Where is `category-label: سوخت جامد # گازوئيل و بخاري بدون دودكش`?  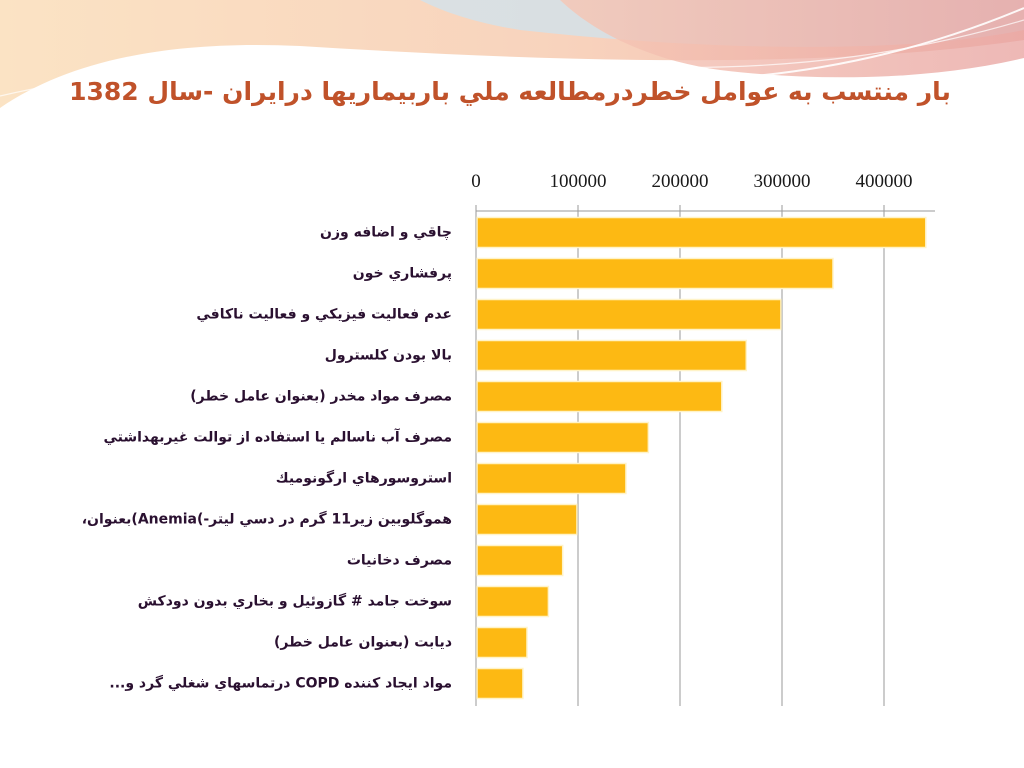
category-label: سوخت جامد # گازوئيل و بخاري بدون دودكش is located at coordinates (295, 602).